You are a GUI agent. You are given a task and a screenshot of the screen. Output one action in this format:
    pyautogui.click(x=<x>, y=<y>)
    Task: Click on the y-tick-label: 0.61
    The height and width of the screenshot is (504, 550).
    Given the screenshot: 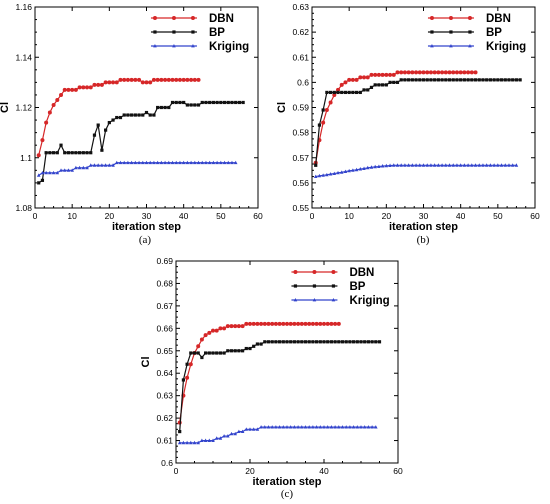 What is the action you would take?
    pyautogui.click(x=164, y=441)
    